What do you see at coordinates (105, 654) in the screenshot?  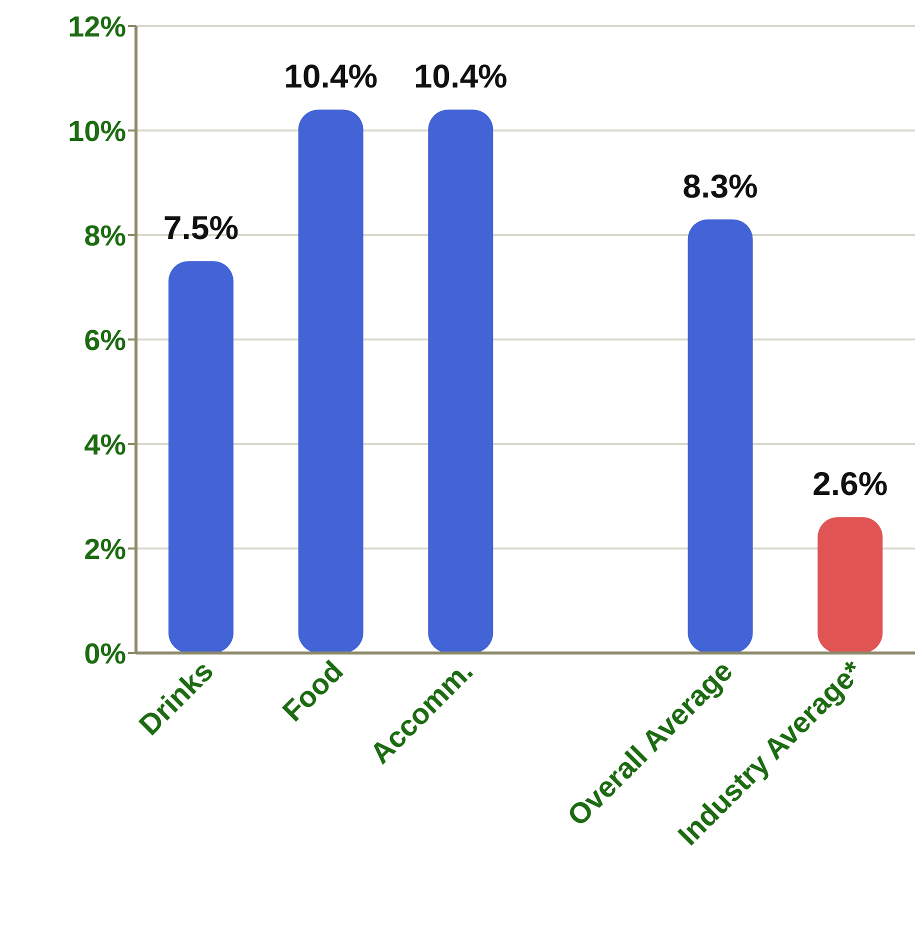 I see `y-tick-label: 0%` at bounding box center [105, 654].